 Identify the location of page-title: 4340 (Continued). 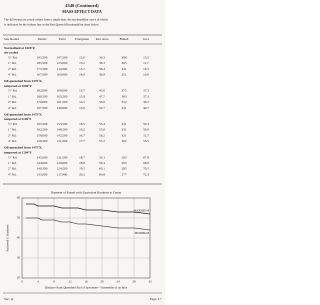
(82, 5).